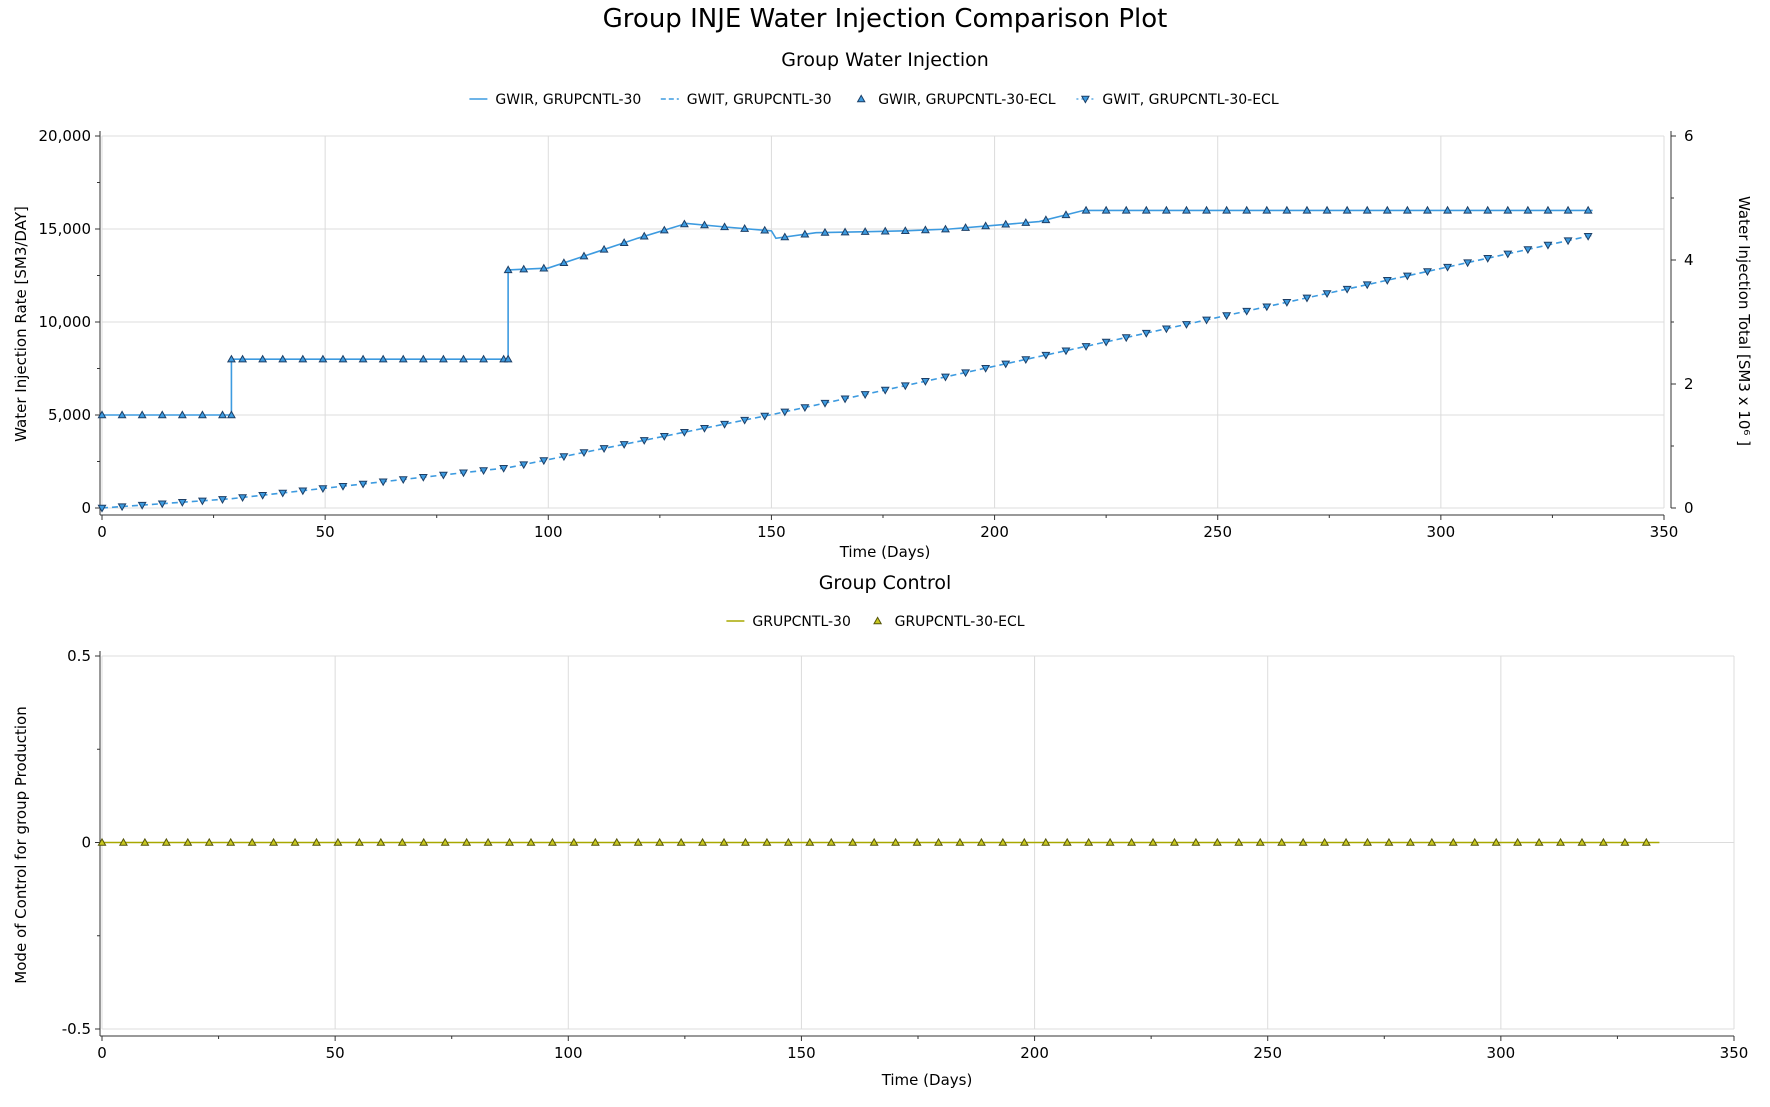  What do you see at coordinates (79, 656) in the screenshot?
I see `y-tick-label: 0.5` at bounding box center [79, 656].